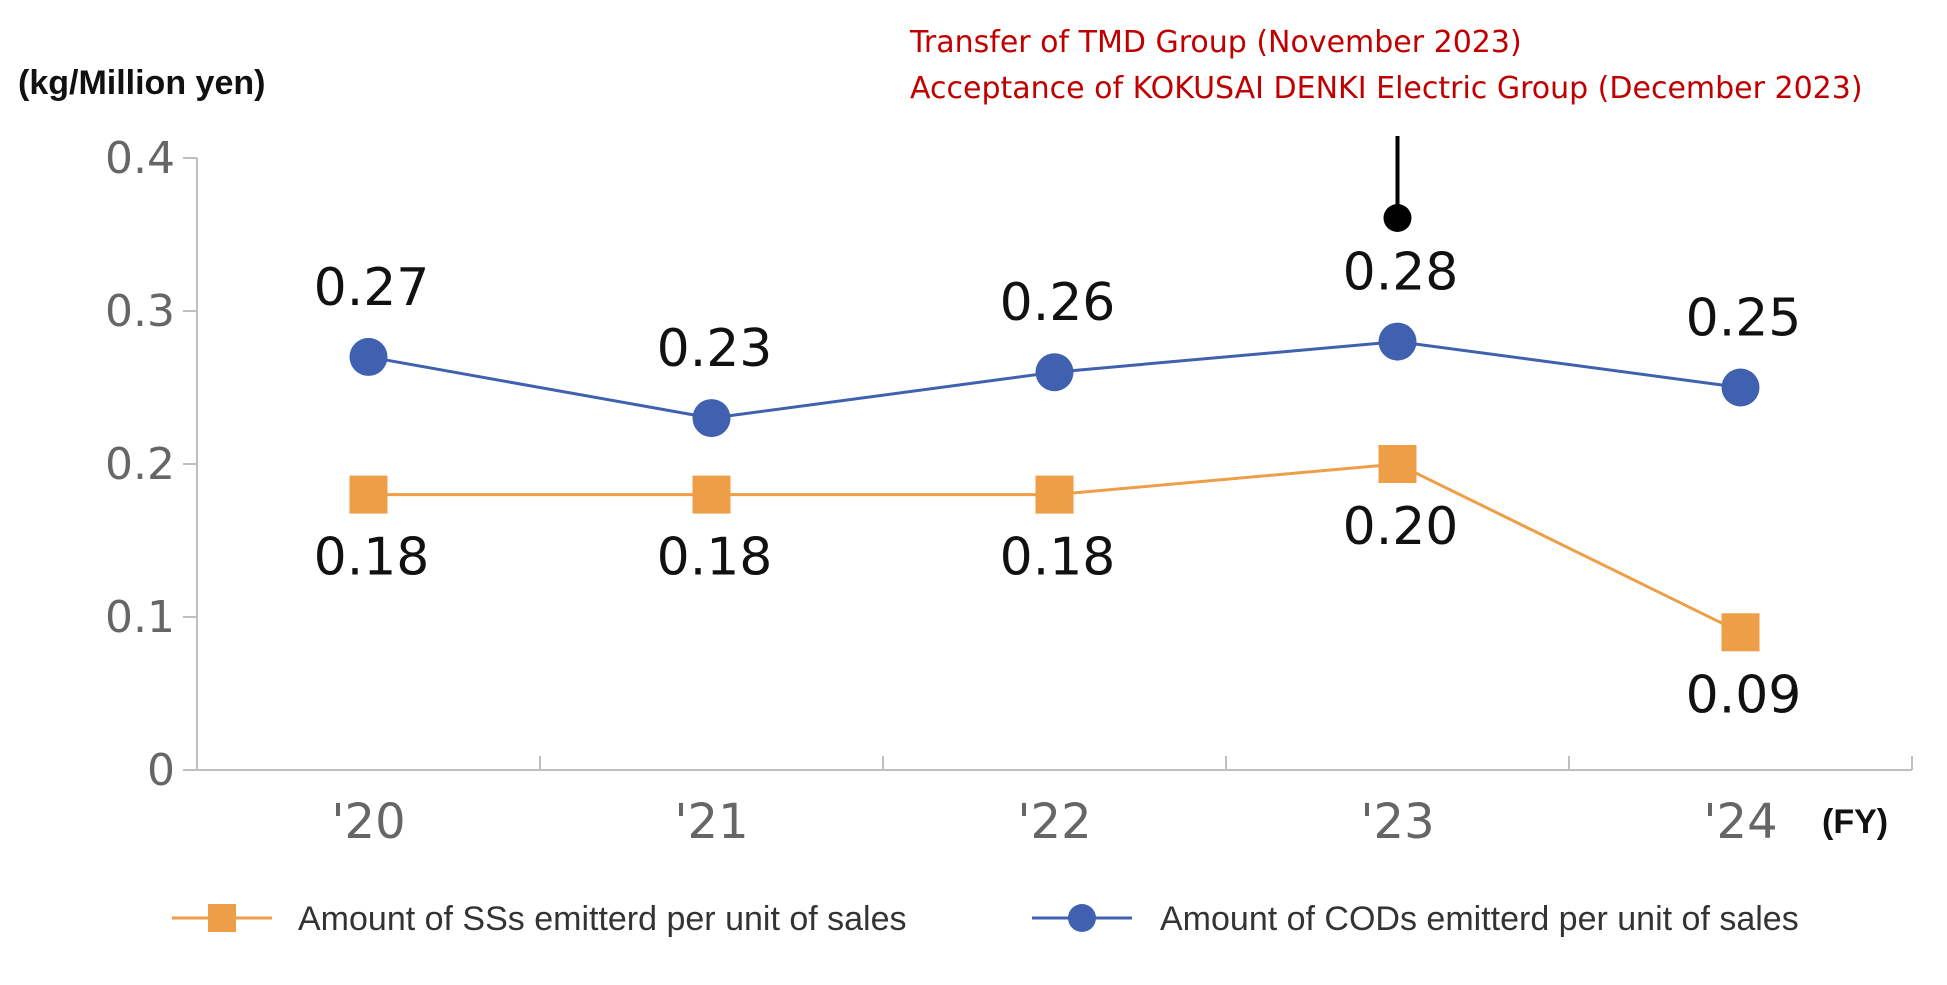 The image size is (1947, 985). What do you see at coordinates (602, 919) in the screenshot?
I see `legend-label: Amount of SSs emitterd per unit of sales` at bounding box center [602, 919].